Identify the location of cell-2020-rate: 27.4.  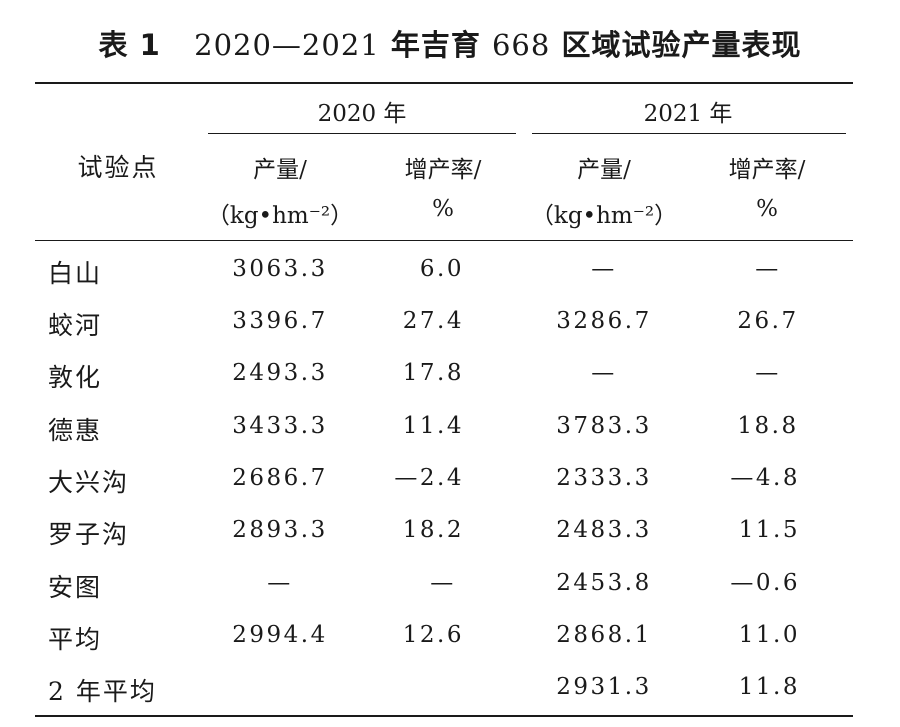
(433, 321).